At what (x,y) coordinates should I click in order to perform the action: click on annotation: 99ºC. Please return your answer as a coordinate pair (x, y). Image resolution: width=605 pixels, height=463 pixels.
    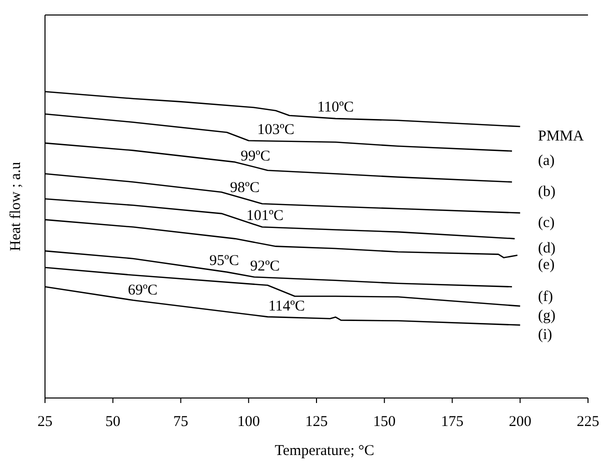
    Looking at the image, I should click on (255, 156).